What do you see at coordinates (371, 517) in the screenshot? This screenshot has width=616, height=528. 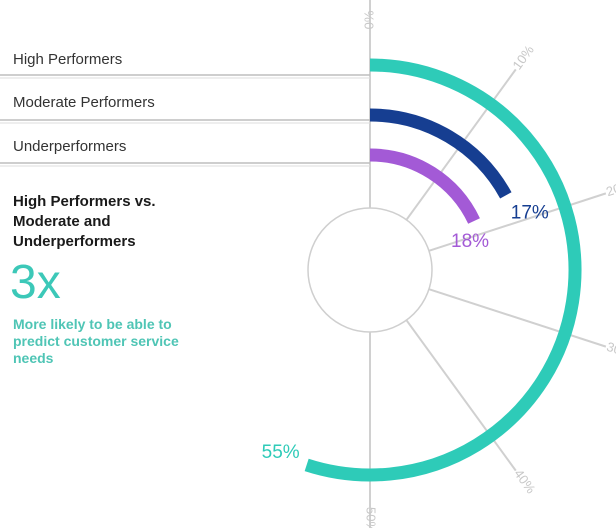 I see `tick-label: 50%` at bounding box center [371, 517].